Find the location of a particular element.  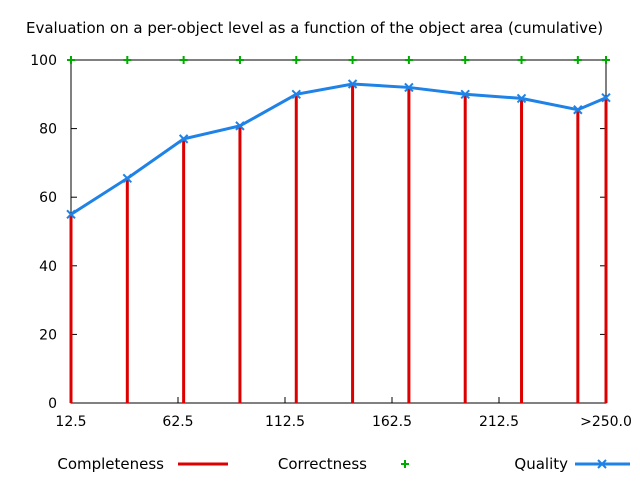

x-ticks: 12.5 62.5 112.5 162.5 212.5 >250.0 is located at coordinates (343, 413).